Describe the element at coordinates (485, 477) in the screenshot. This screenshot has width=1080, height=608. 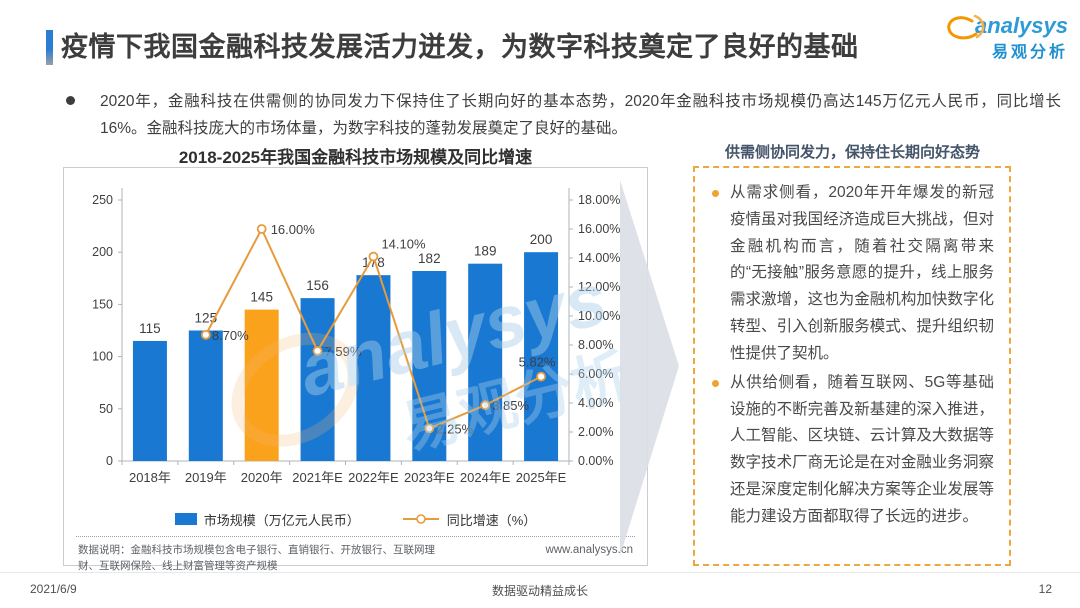
I see `svg-text: 2024年E` at that location.